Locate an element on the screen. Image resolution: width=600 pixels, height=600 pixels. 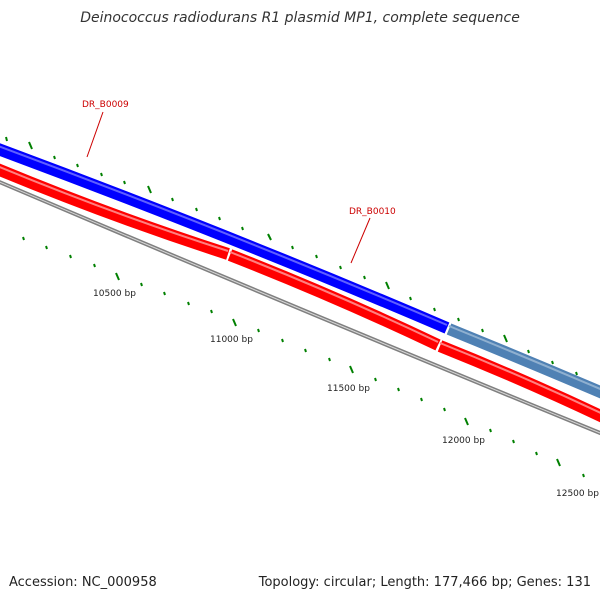
gene-label-leader-DR_B0010 is located at coordinates (360, 240).